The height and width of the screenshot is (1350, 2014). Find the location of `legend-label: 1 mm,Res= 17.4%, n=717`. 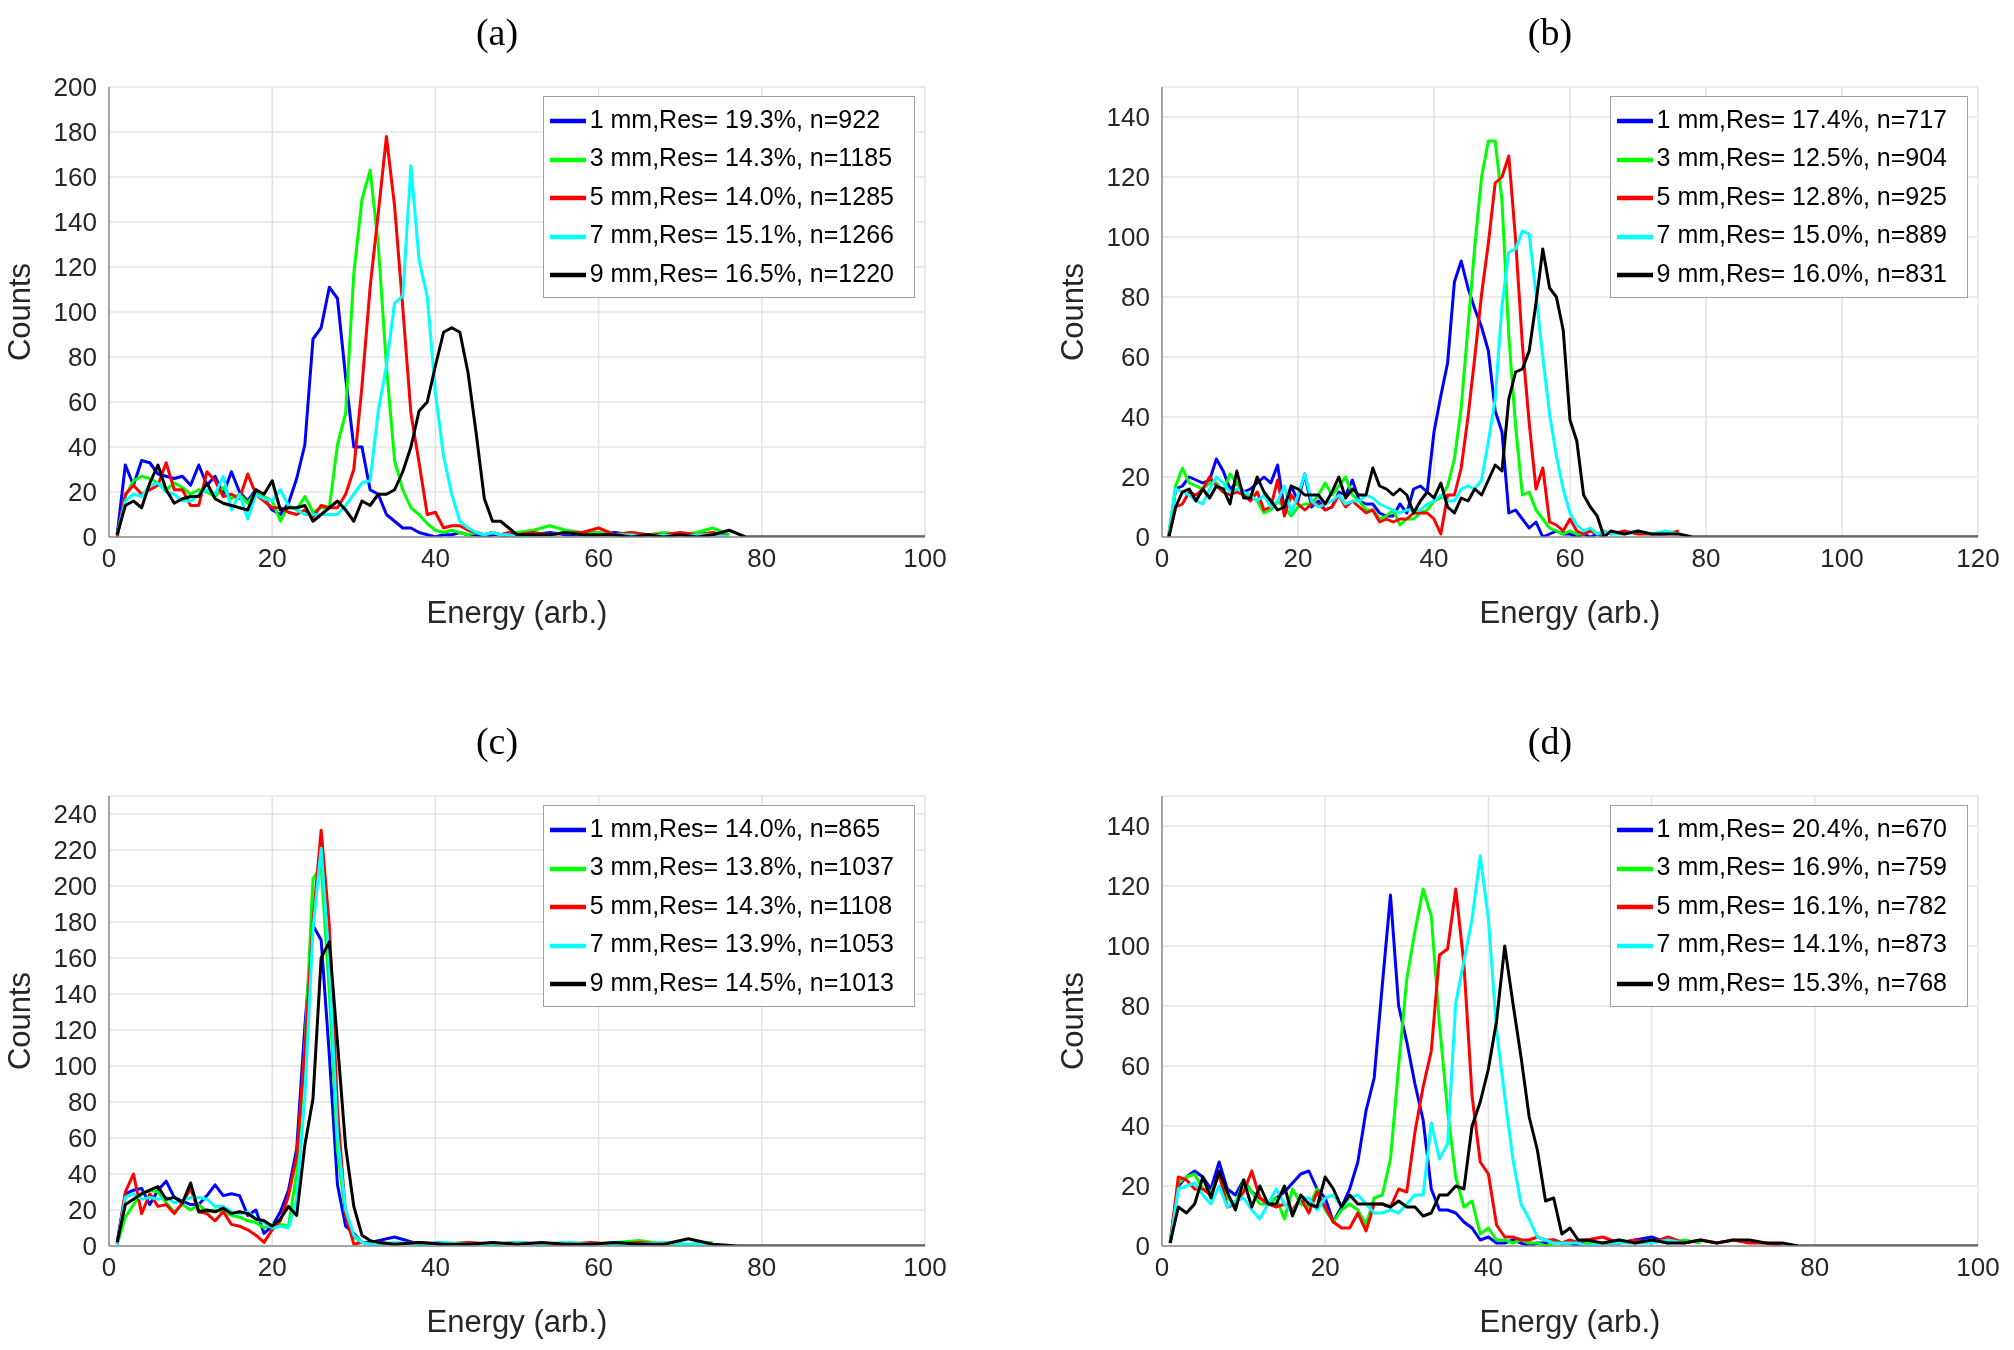

legend-label: 1 mm,Res= 17.4%, n=717 is located at coordinates (1801, 119).